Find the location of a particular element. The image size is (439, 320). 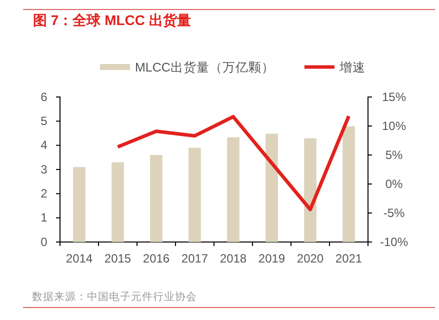

y-tick-label: 0 is located at coordinates (44, 241).